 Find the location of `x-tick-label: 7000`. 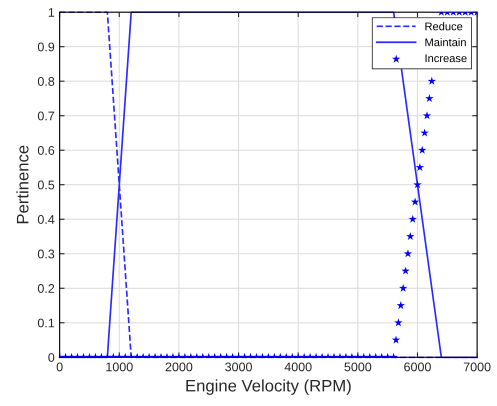

x-tick-label: 7000 is located at coordinates (477, 367).